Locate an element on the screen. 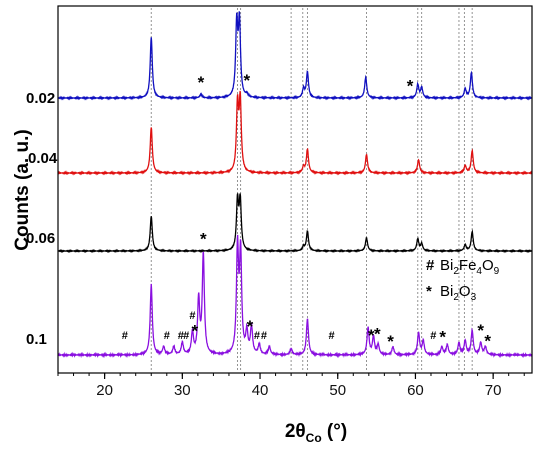 The height and width of the screenshot is (452, 550). x-tick-label-30: 30 is located at coordinates (182, 390).